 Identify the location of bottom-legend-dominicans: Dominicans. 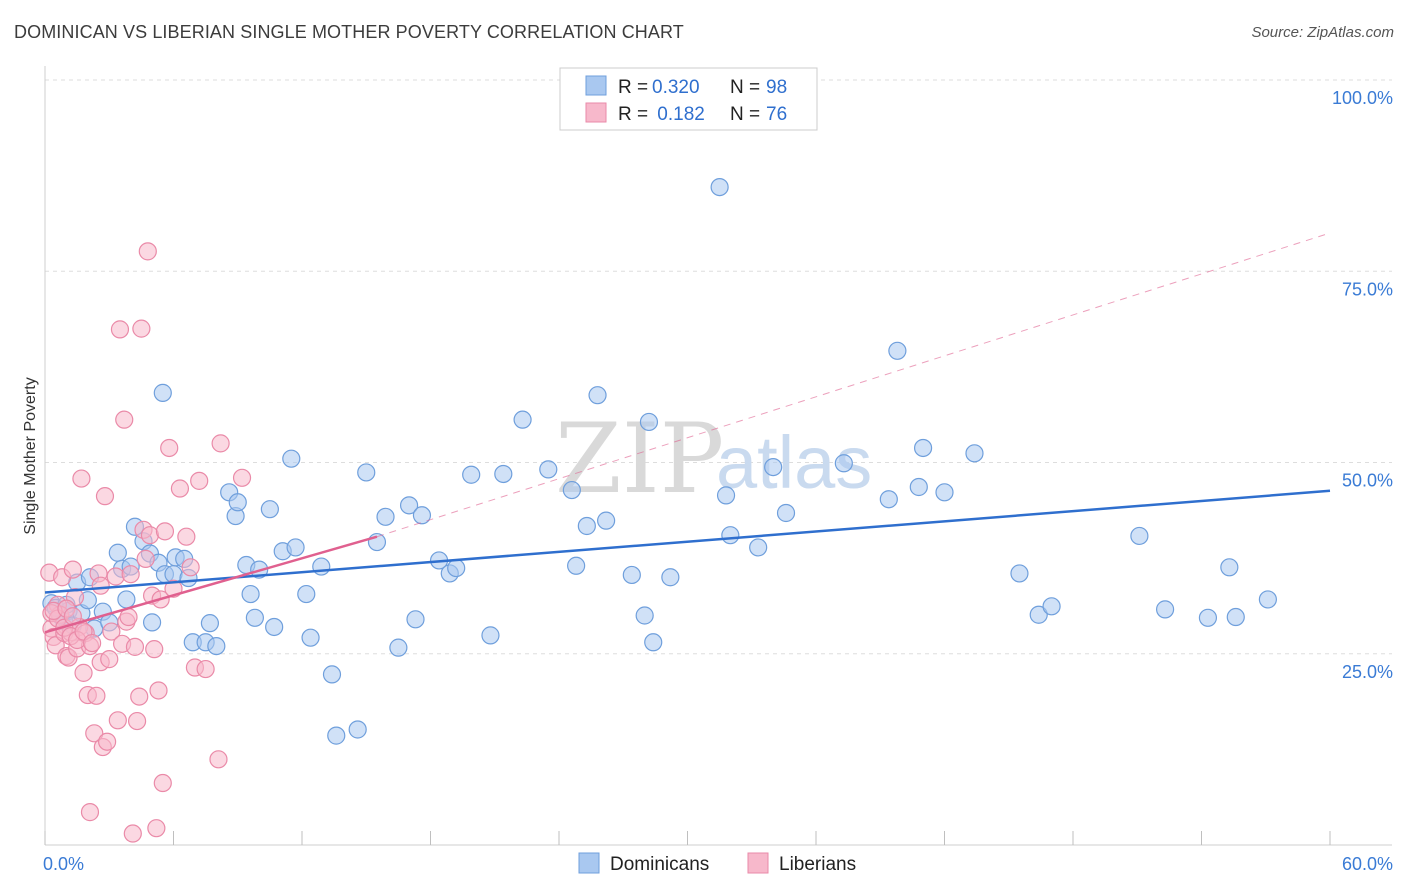
(659, 864).